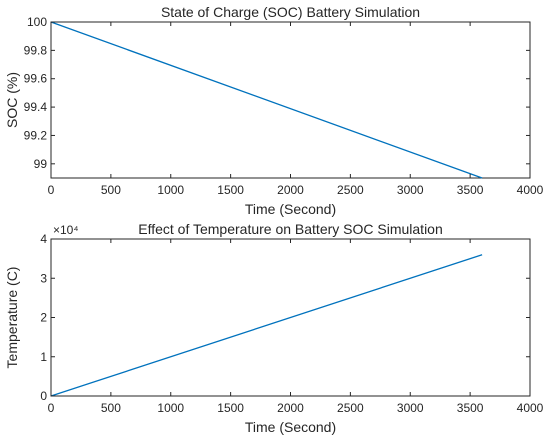 The width and height of the screenshot is (550, 438). What do you see at coordinates (66, 230) in the screenshot?
I see `y-exponent-label: ×10⁴` at bounding box center [66, 230].